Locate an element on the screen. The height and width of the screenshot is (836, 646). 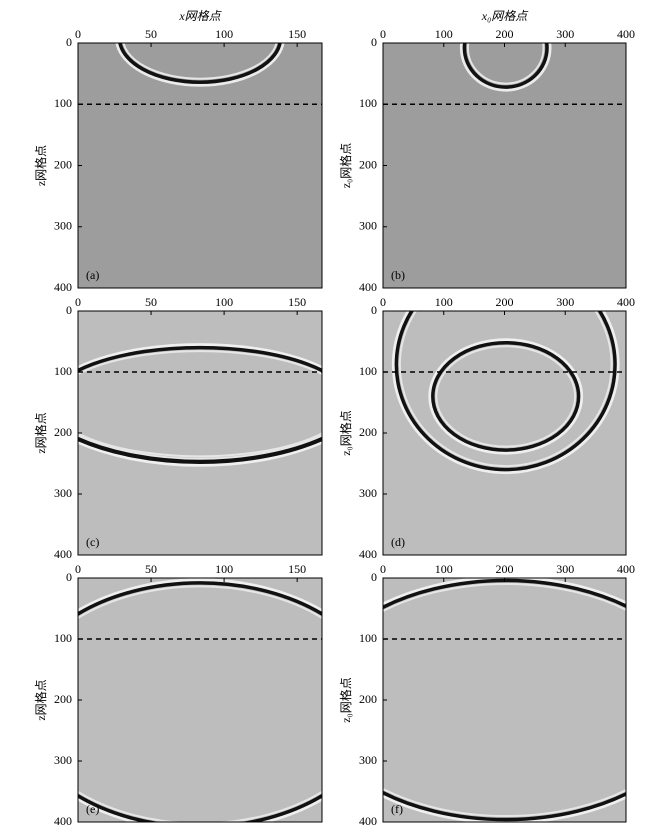
panel-label: (b) is located at coordinates (398, 275).